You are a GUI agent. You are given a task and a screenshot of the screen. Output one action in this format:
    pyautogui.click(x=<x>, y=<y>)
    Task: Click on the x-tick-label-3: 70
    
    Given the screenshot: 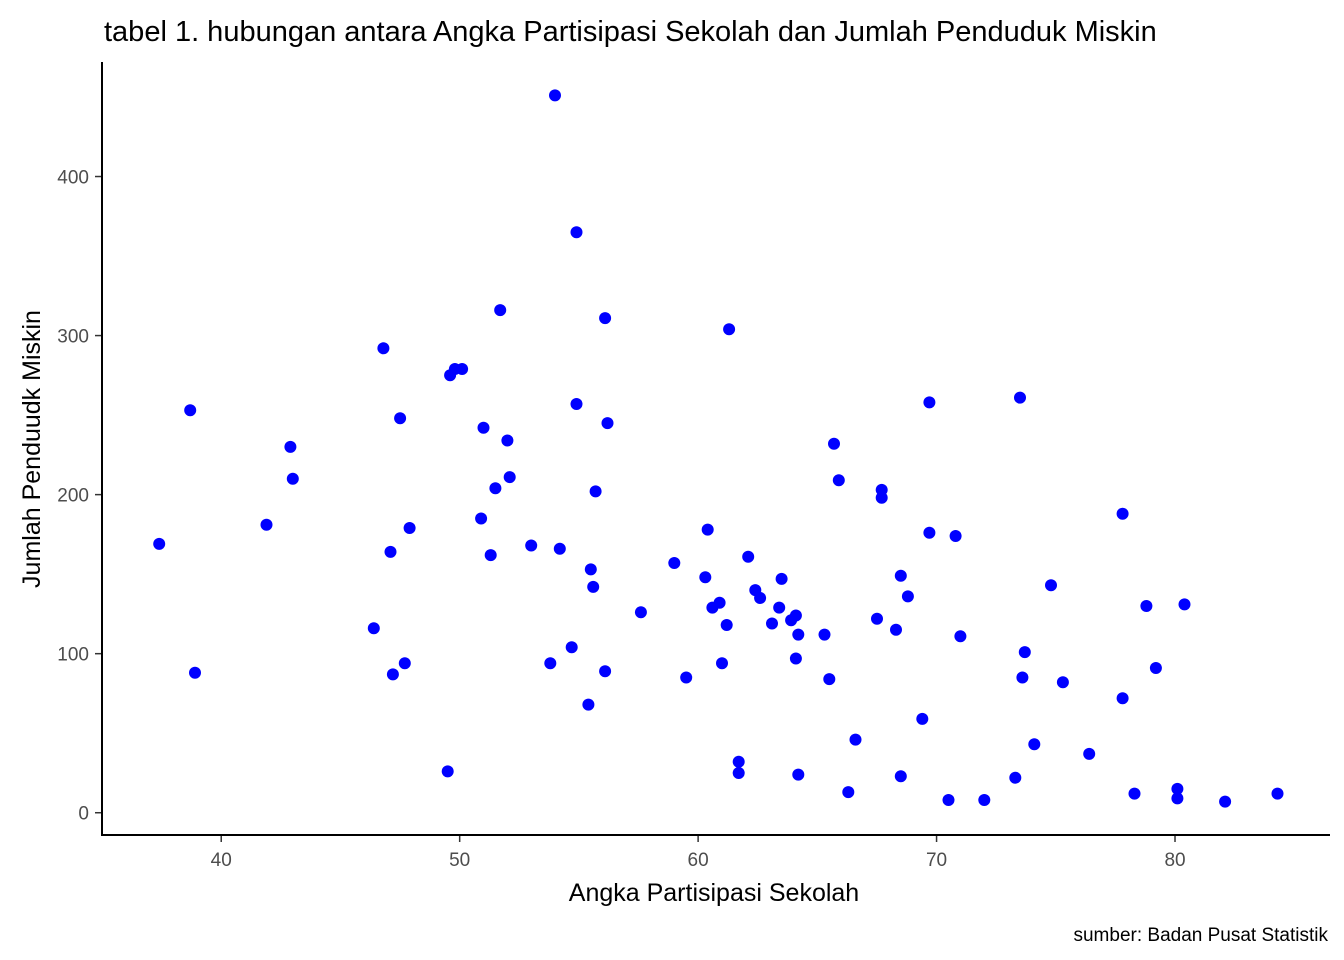 What is the action you would take?
    pyautogui.click(x=936, y=860)
    